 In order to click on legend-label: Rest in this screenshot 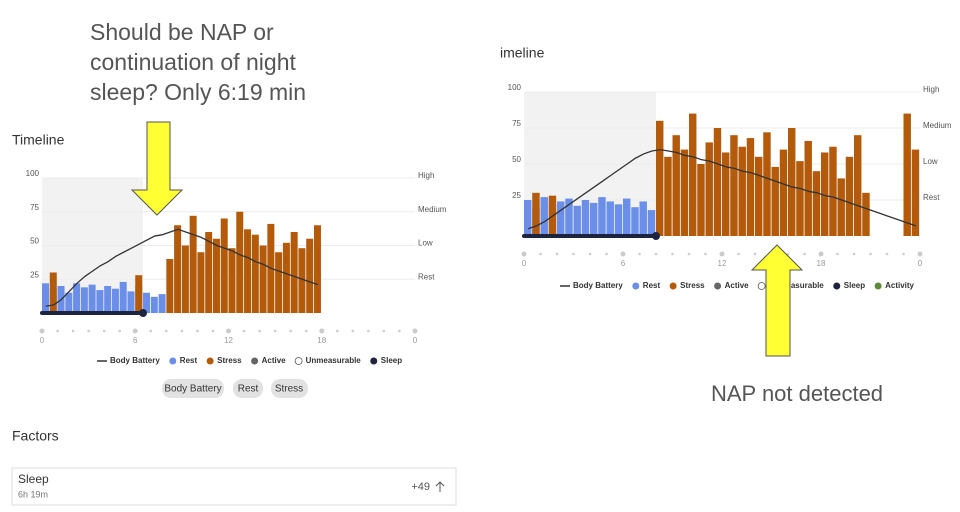, I will do `click(652, 285)`.